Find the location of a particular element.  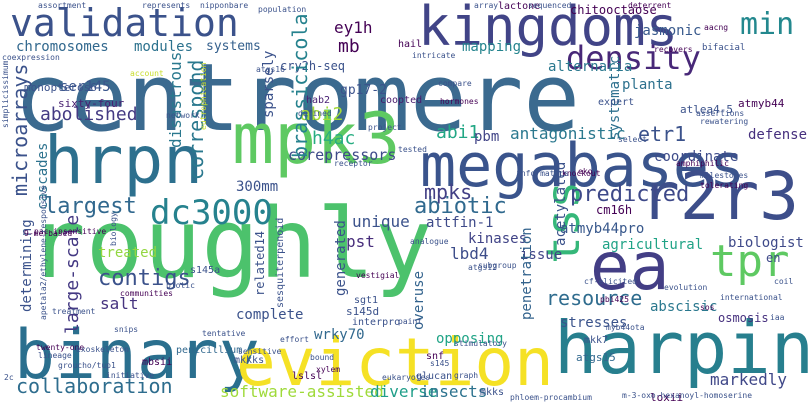

word: disastrous is located at coordinates (175, 99).